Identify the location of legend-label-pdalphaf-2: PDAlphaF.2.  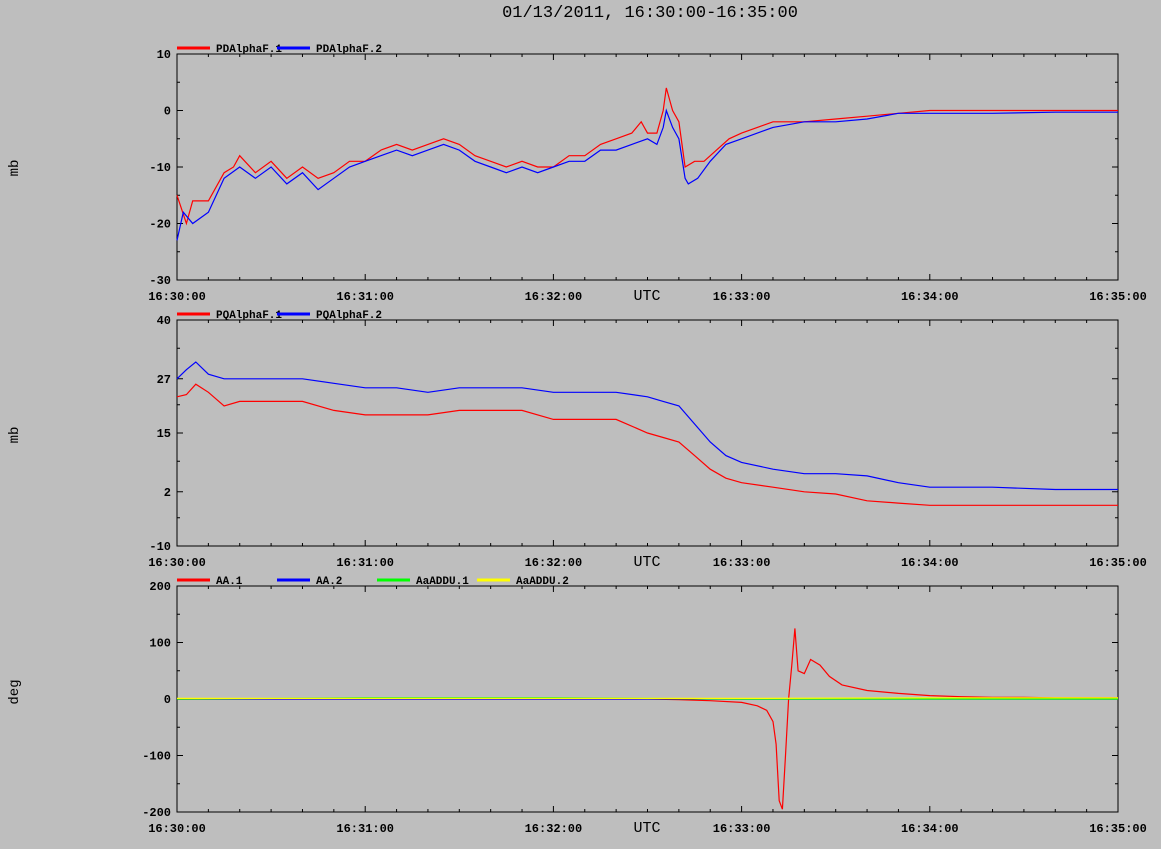
(349, 50).